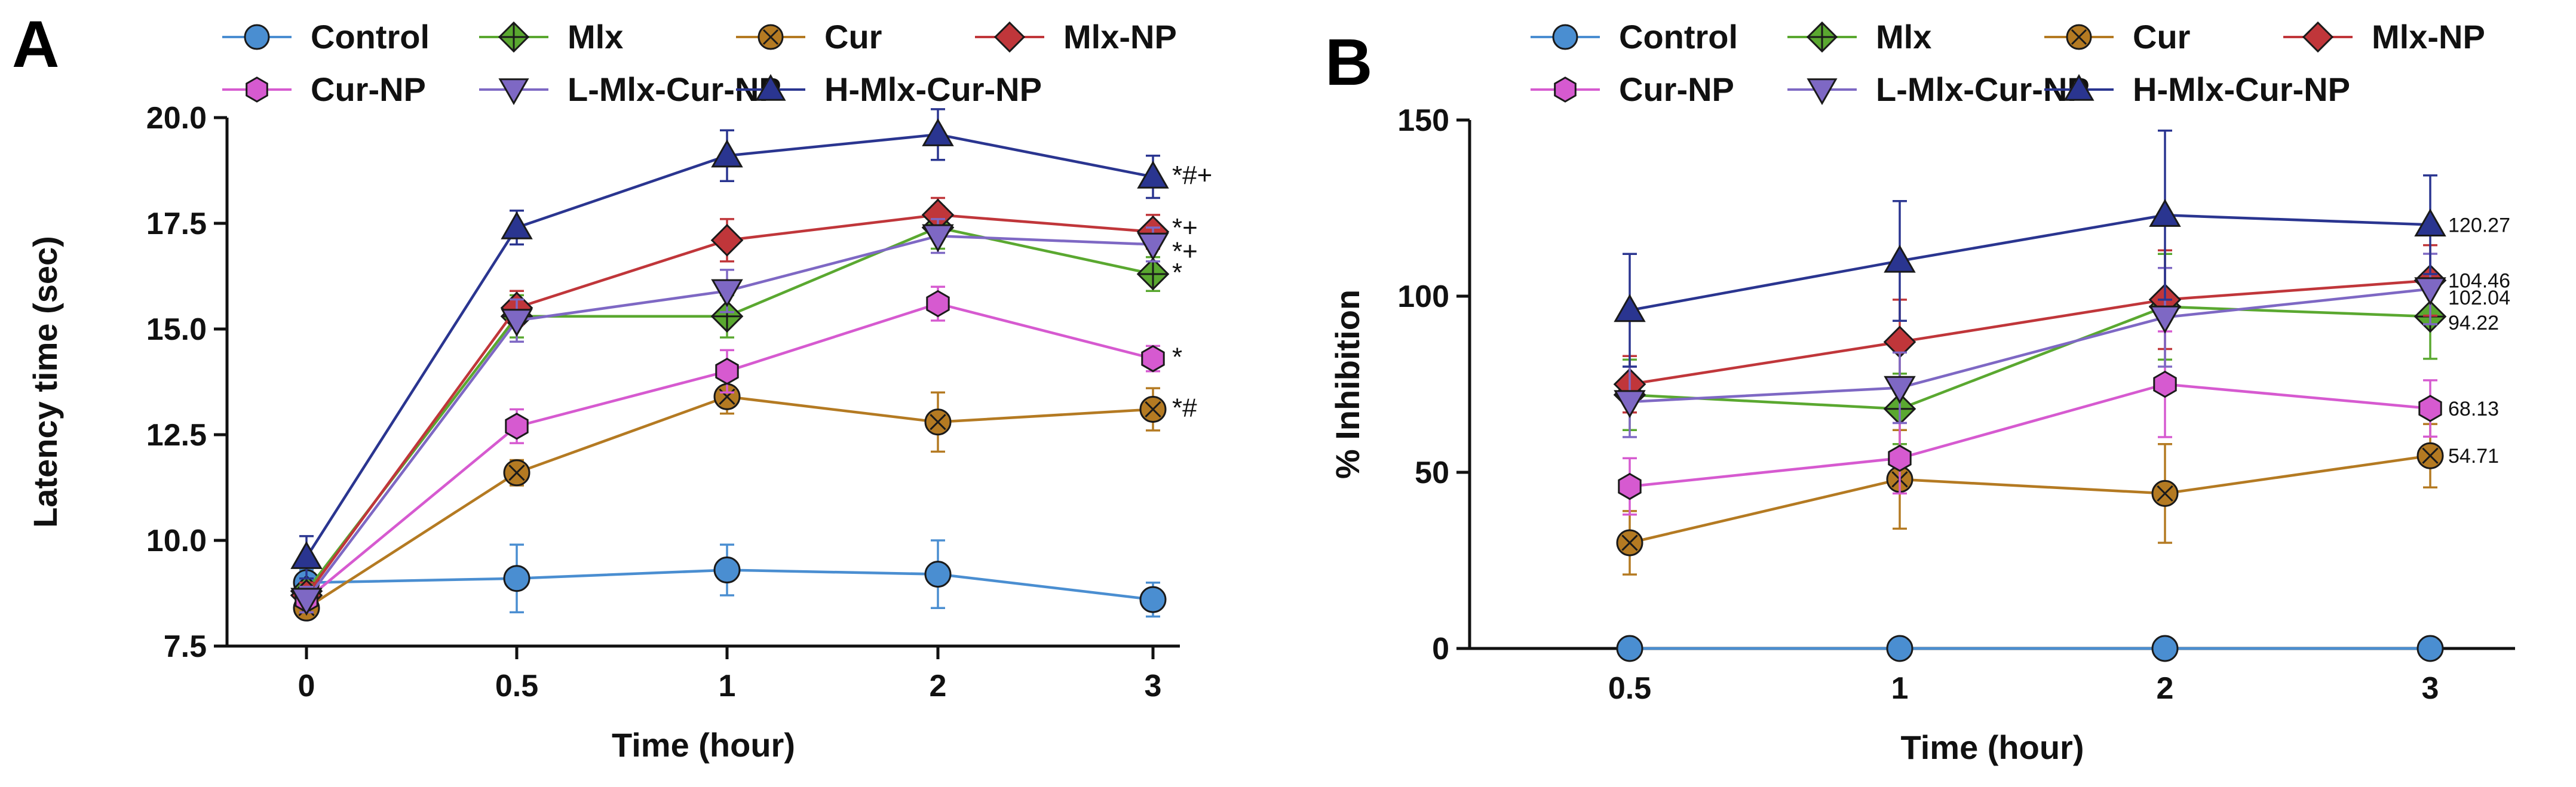  What do you see at coordinates (1192, 291) in the screenshot?
I see `significance-annotations: *#+*+*+***#` at bounding box center [1192, 291].